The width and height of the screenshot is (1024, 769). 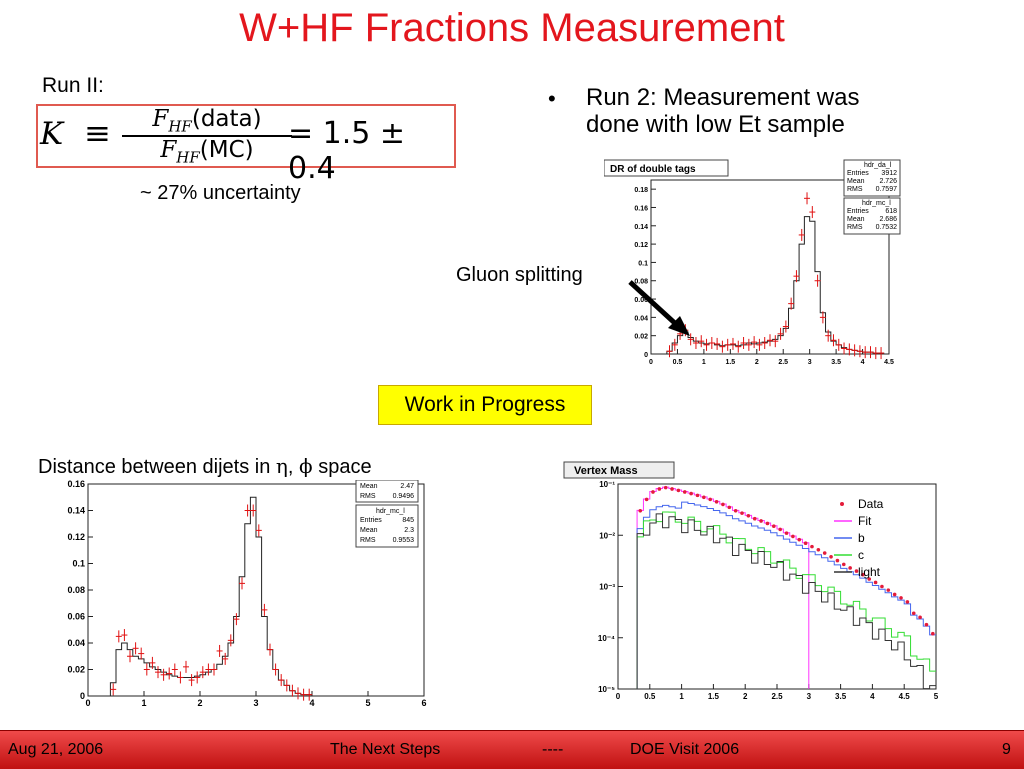 I want to click on plot-title-box, so click(x=619, y=470).